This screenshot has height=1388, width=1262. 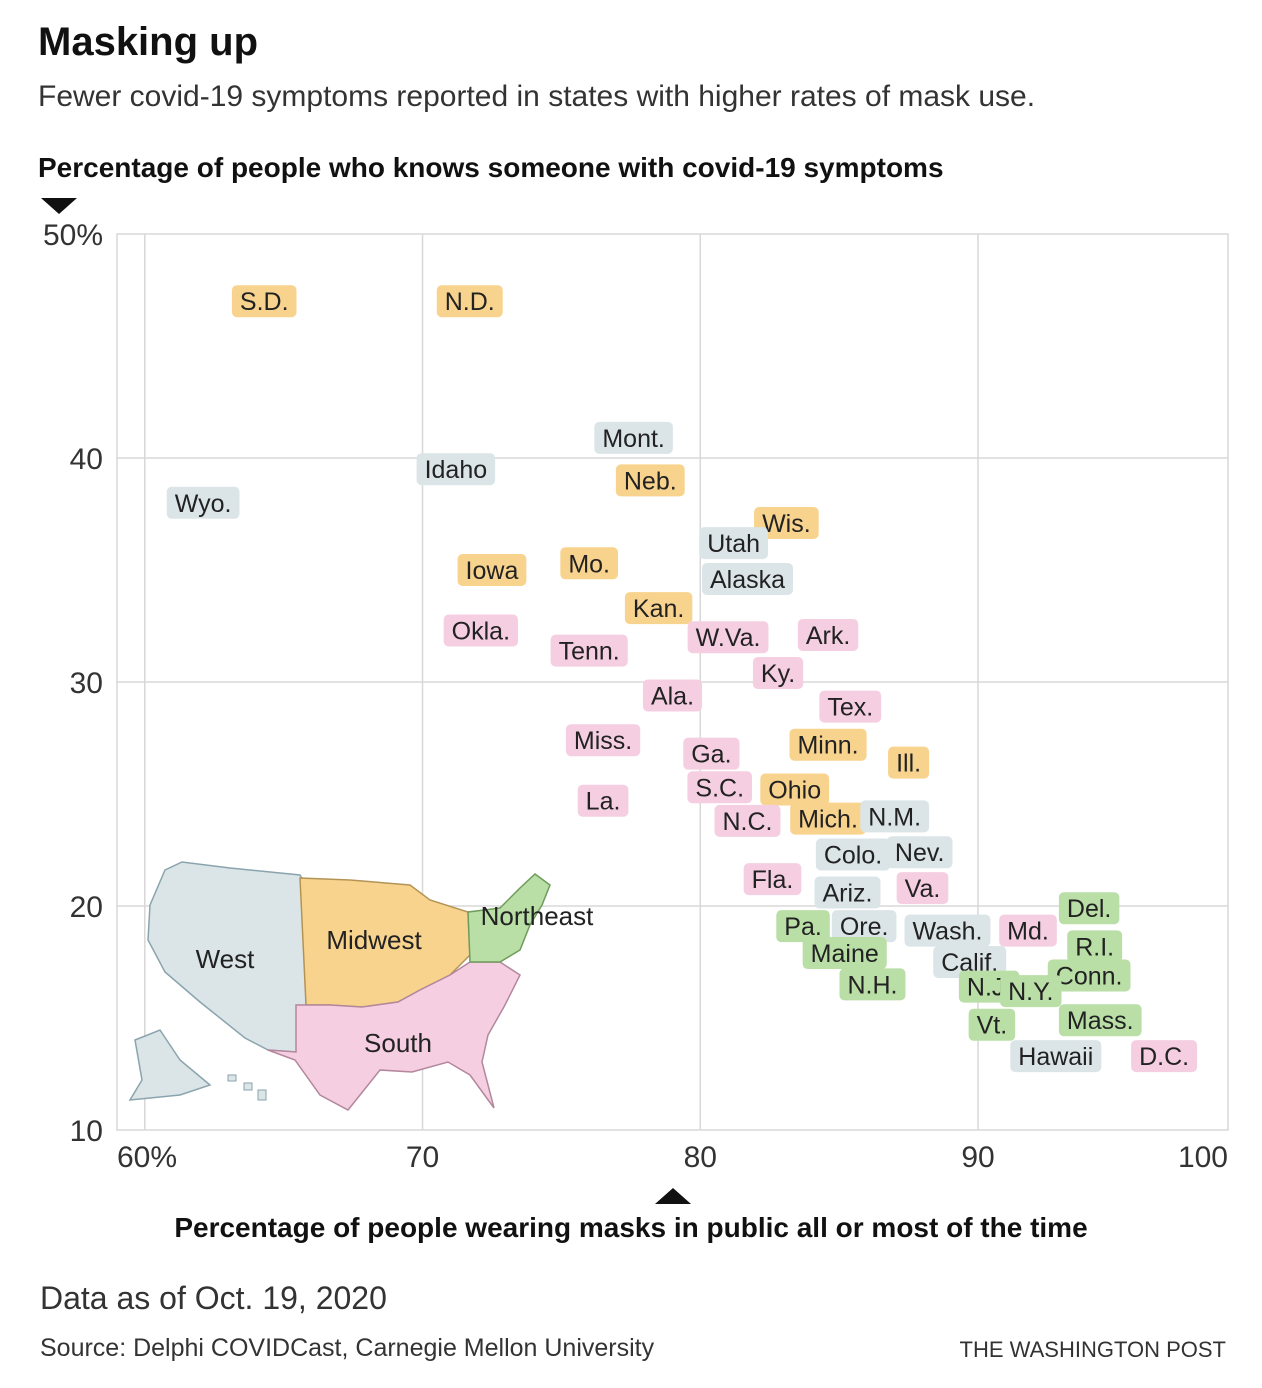 I want to click on state-point-label: Ohio, so click(x=794, y=791).